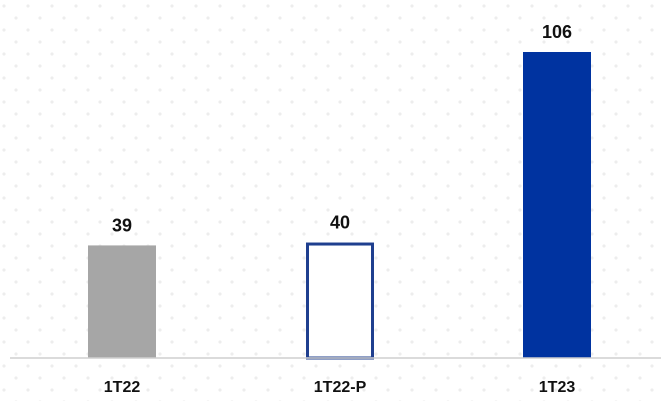 The image size is (661, 401). Describe the element at coordinates (557, 205) in the screenshot. I see `bar-1t23` at that location.